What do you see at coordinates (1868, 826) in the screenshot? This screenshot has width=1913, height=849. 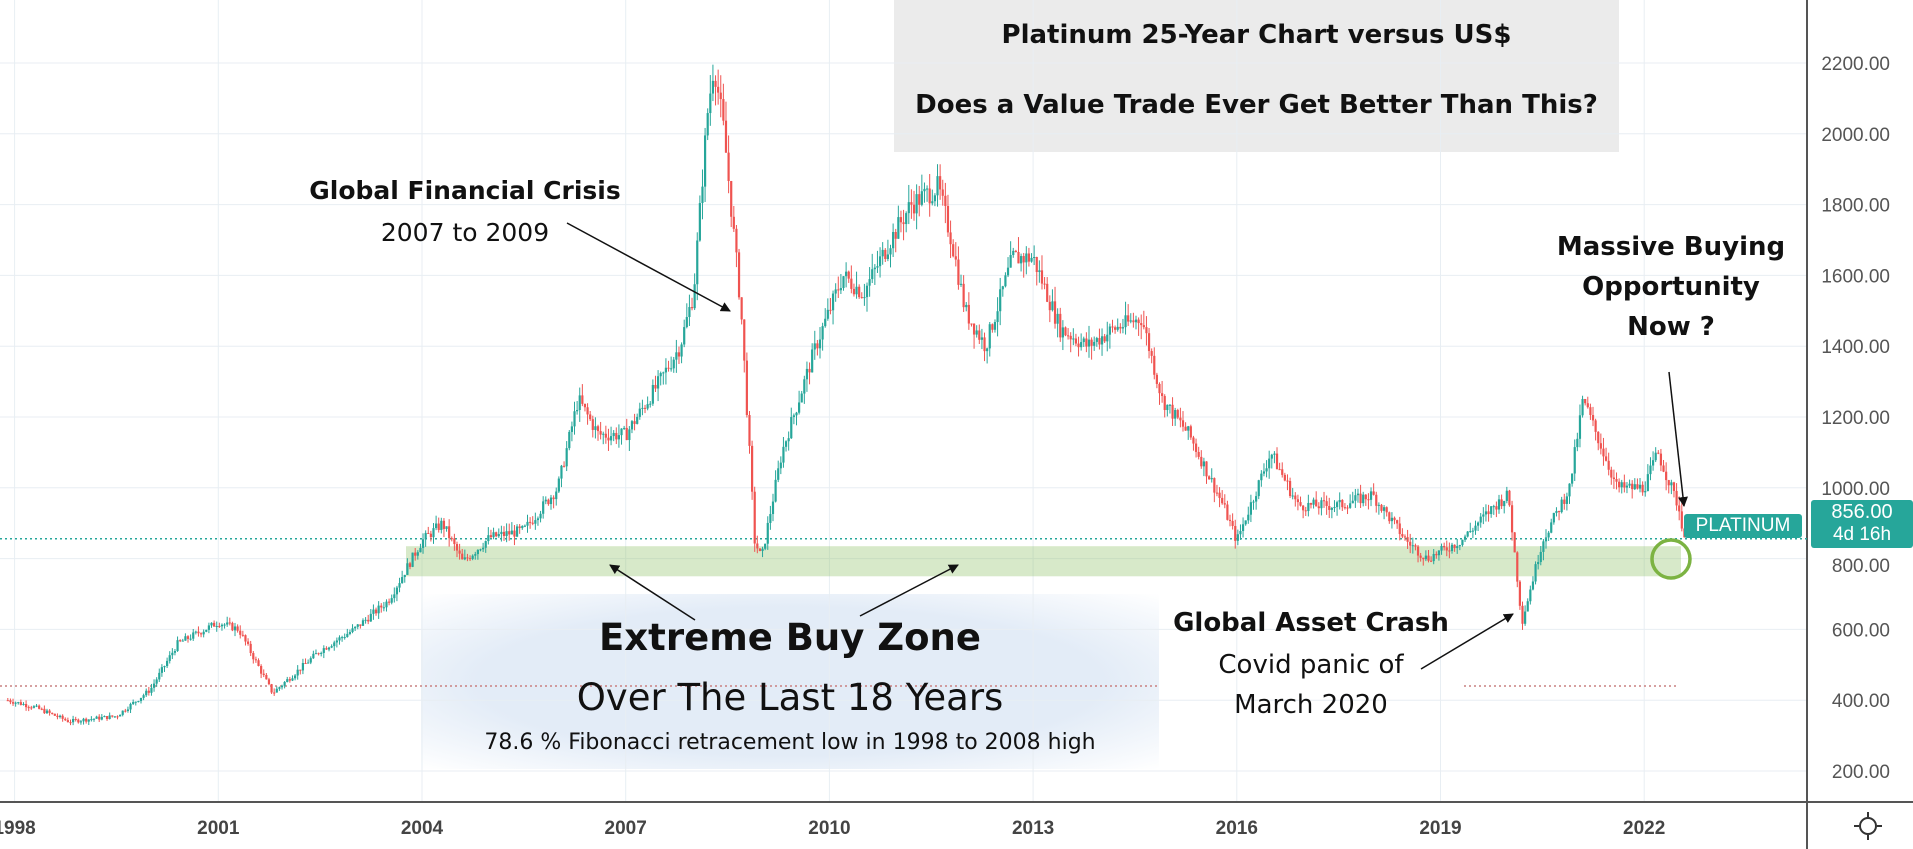 I see `settings-icon` at bounding box center [1868, 826].